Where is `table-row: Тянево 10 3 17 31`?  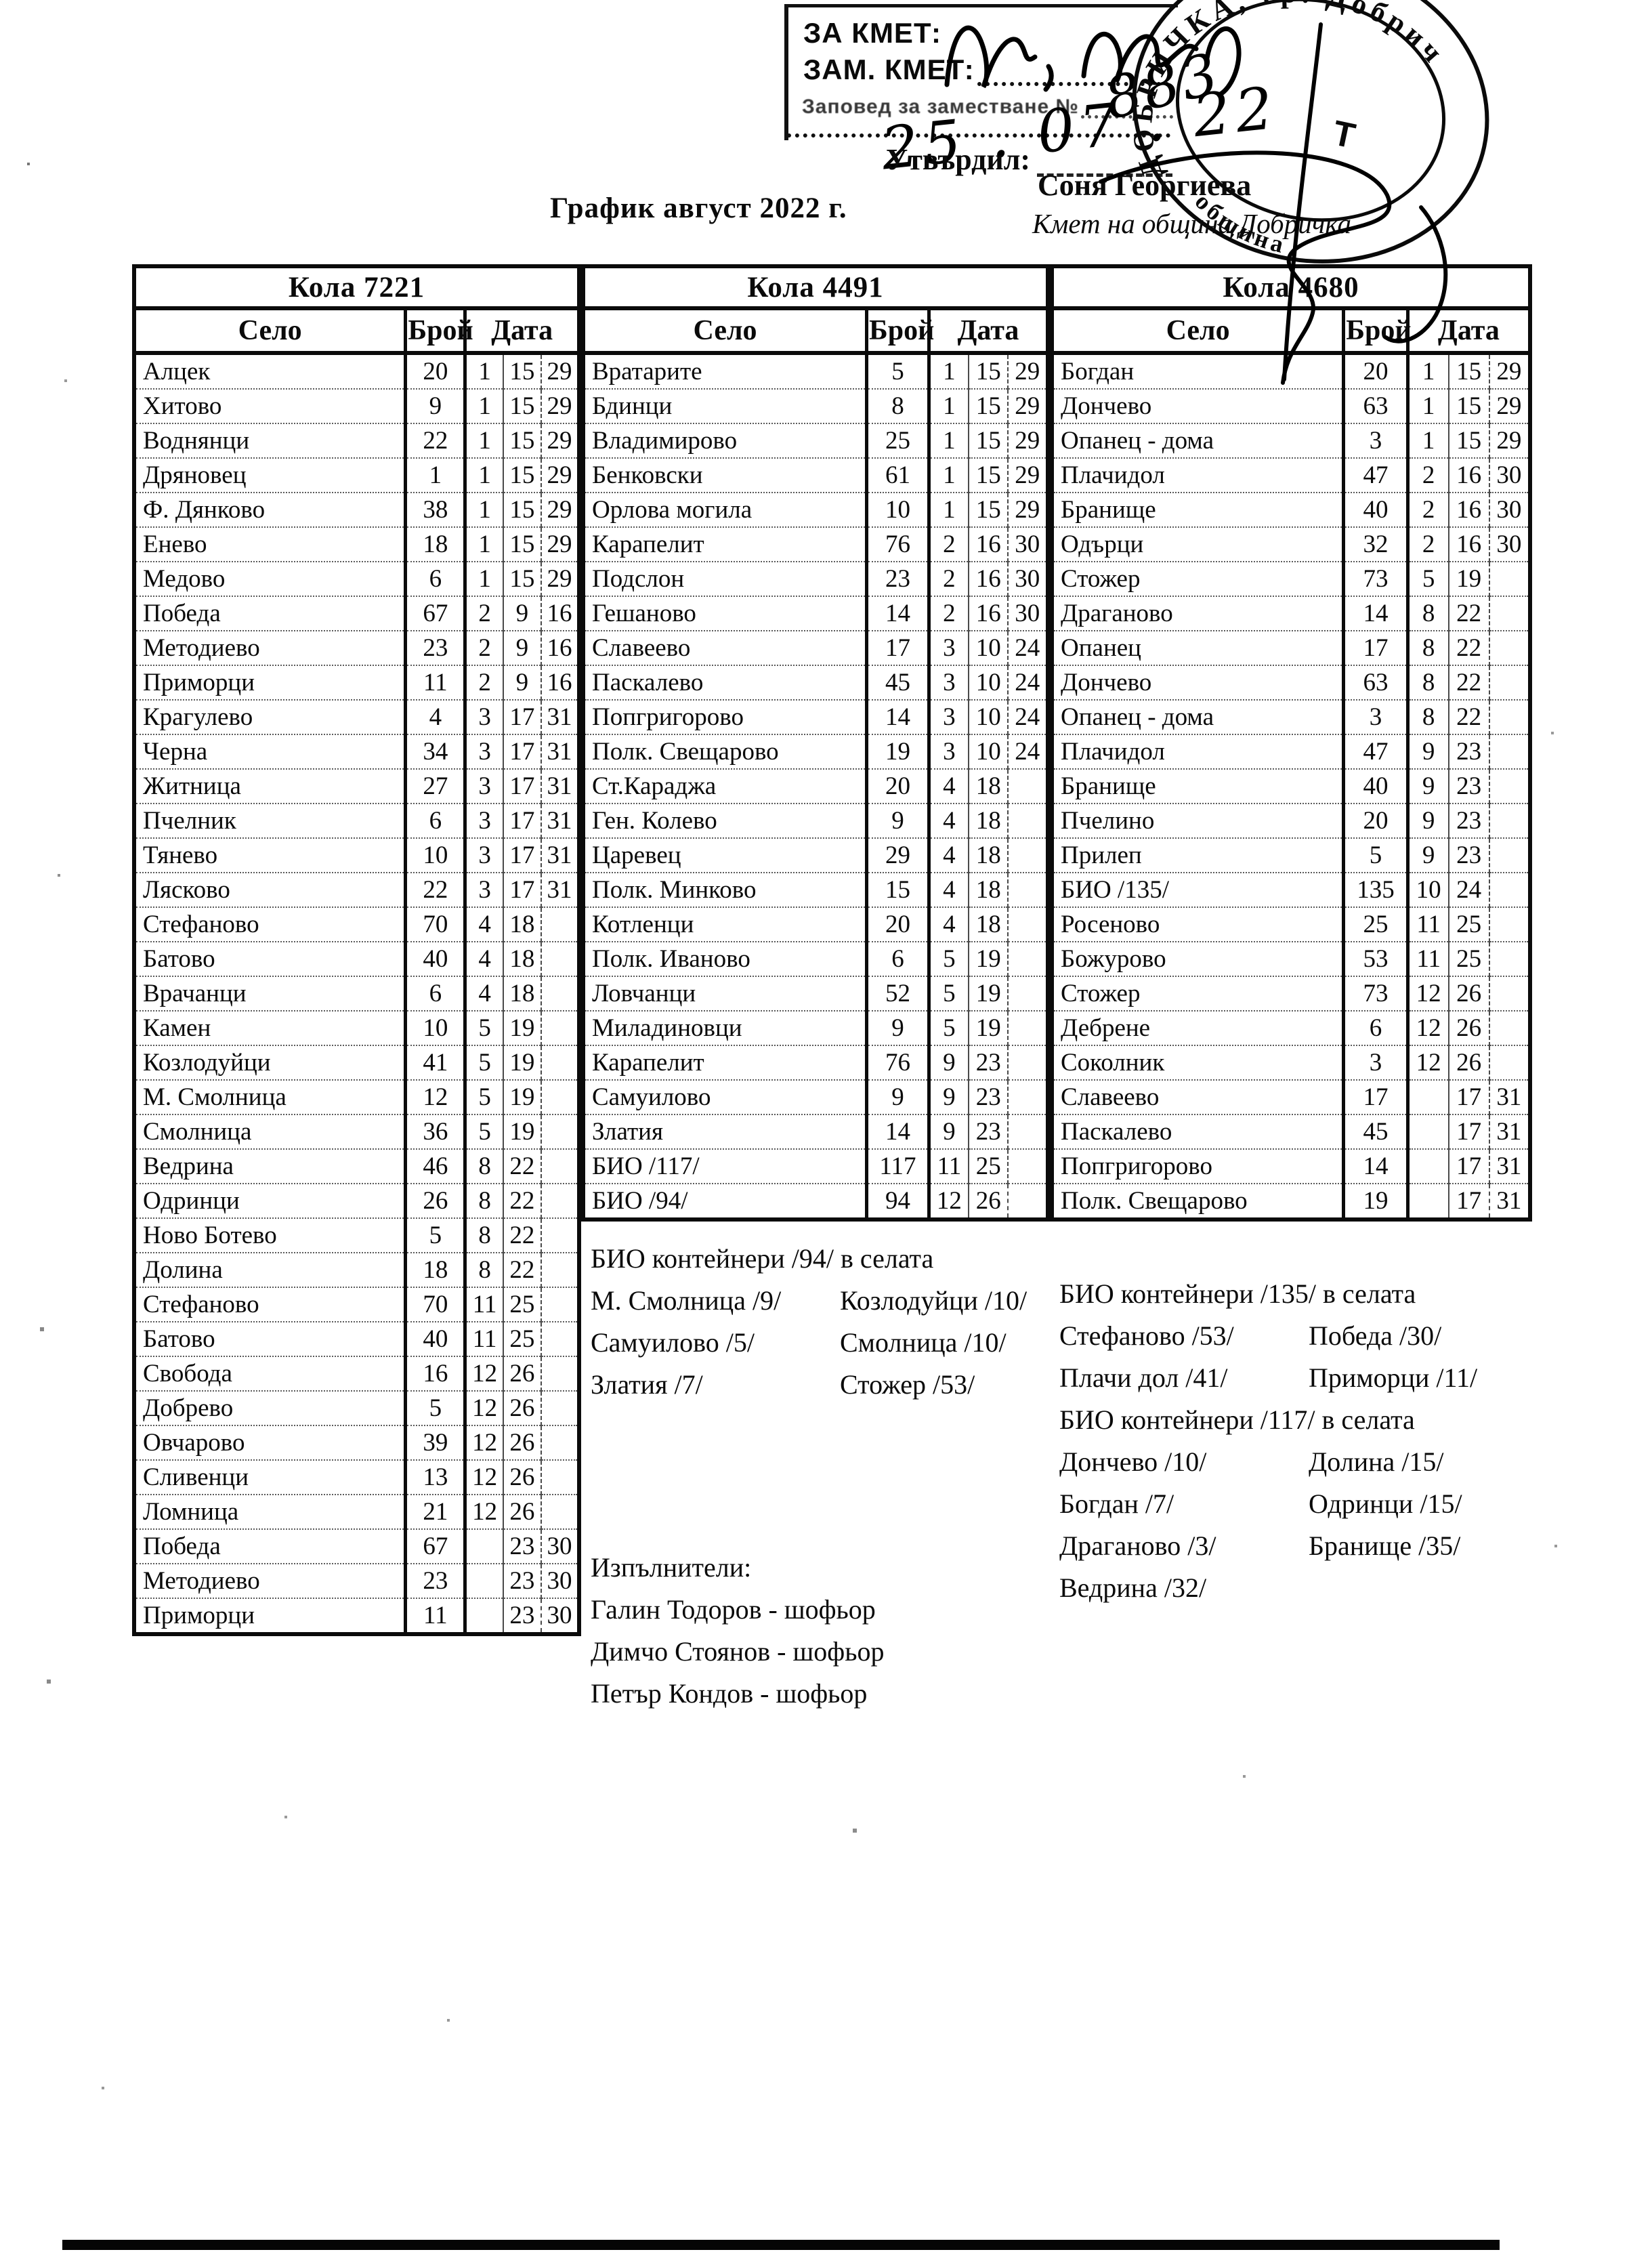
table-row: Тянево 10 3 17 31 is located at coordinates (357, 855).